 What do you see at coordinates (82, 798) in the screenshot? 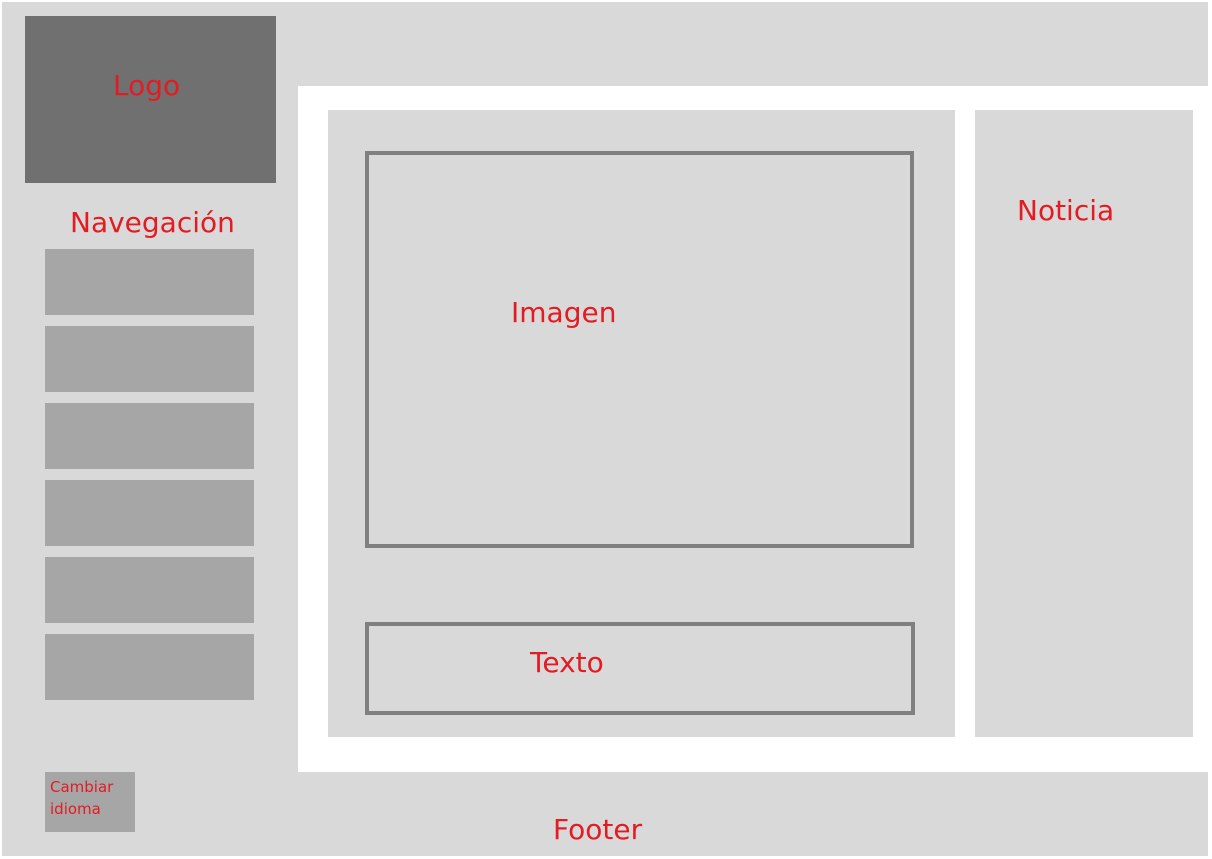
I see `change-language-label: Cambiar idioma` at bounding box center [82, 798].